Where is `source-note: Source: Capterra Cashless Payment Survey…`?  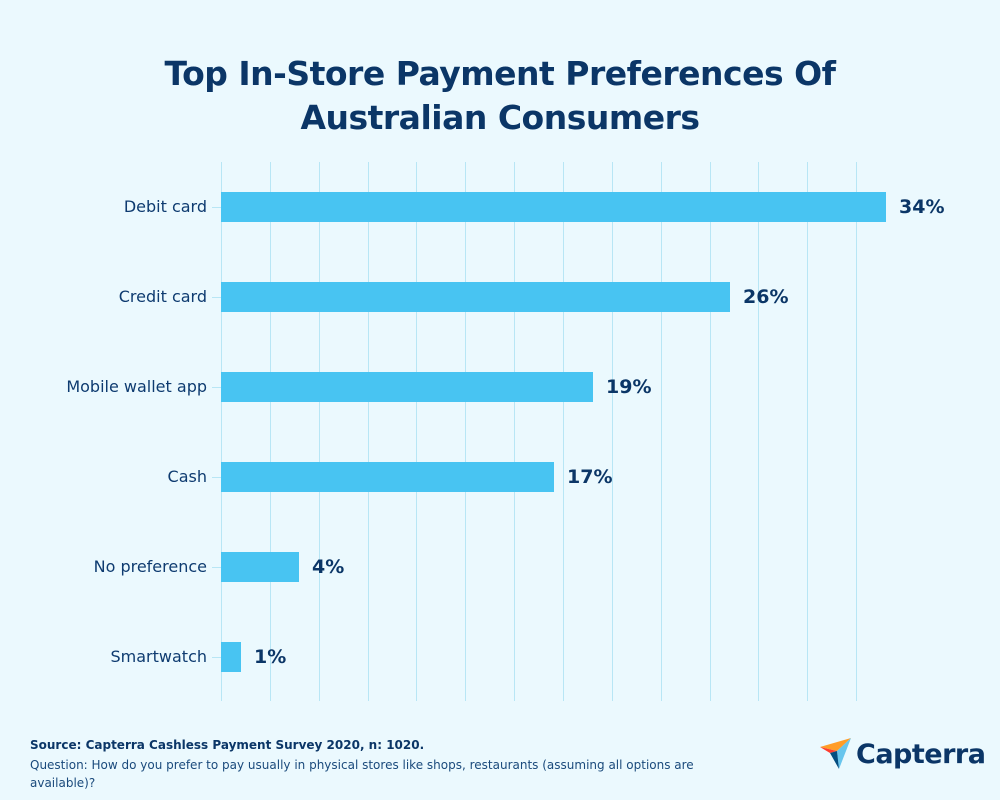 source-note: Source: Capterra Cashless Payment Survey… is located at coordinates (227, 745).